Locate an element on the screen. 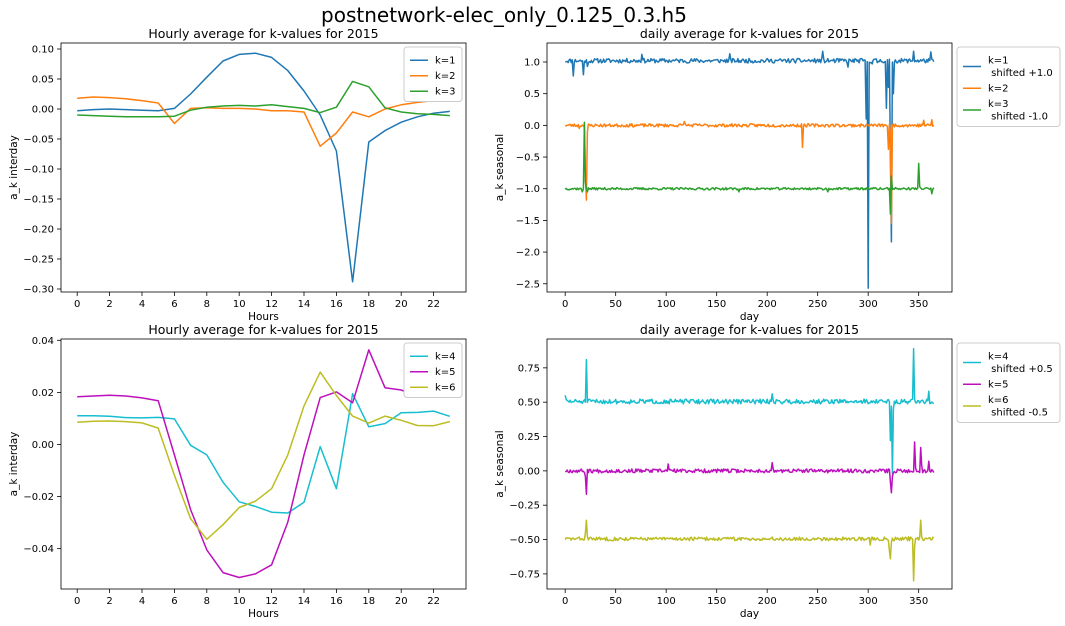 Image resolution: width=1065 pixels, height=626 pixels. y-tick-label: 0.25 is located at coordinates (529, 437).